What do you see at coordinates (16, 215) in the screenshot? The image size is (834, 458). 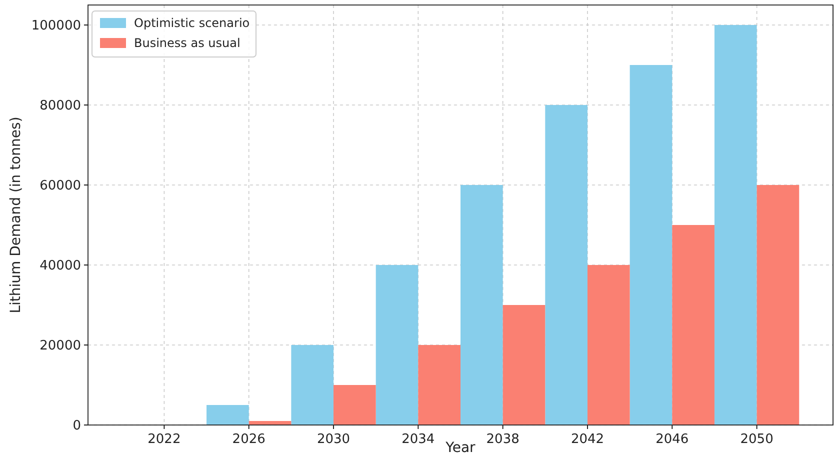 I see `y-axis-title: Lithium Demand (in tonnes)` at bounding box center [16, 215].